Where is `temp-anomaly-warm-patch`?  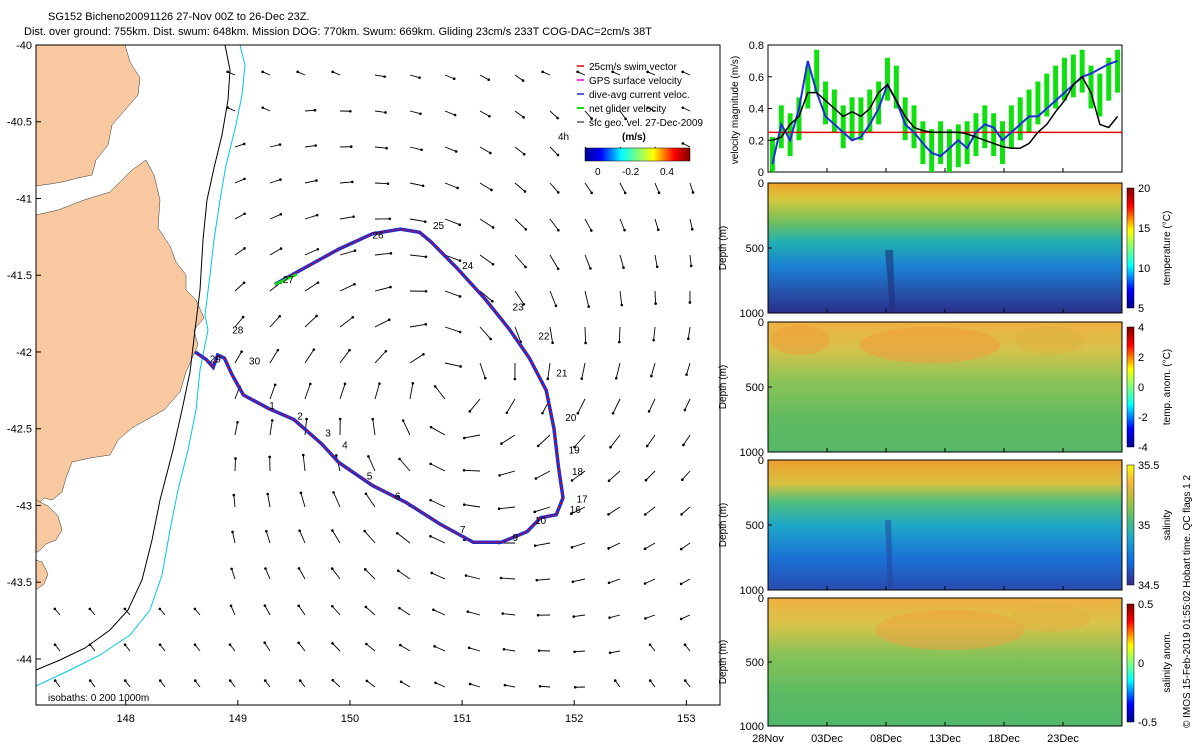 temp-anomaly-warm-patch is located at coordinates (930, 345).